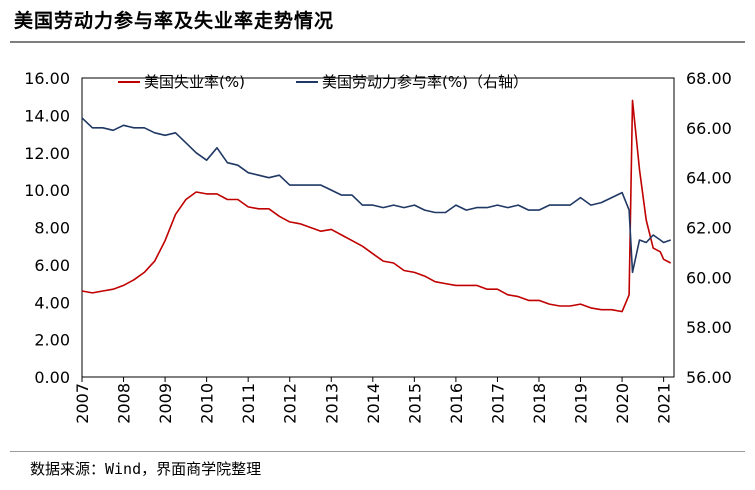  I want to click on x-axis-tick-label: 2015, so click(414, 403).